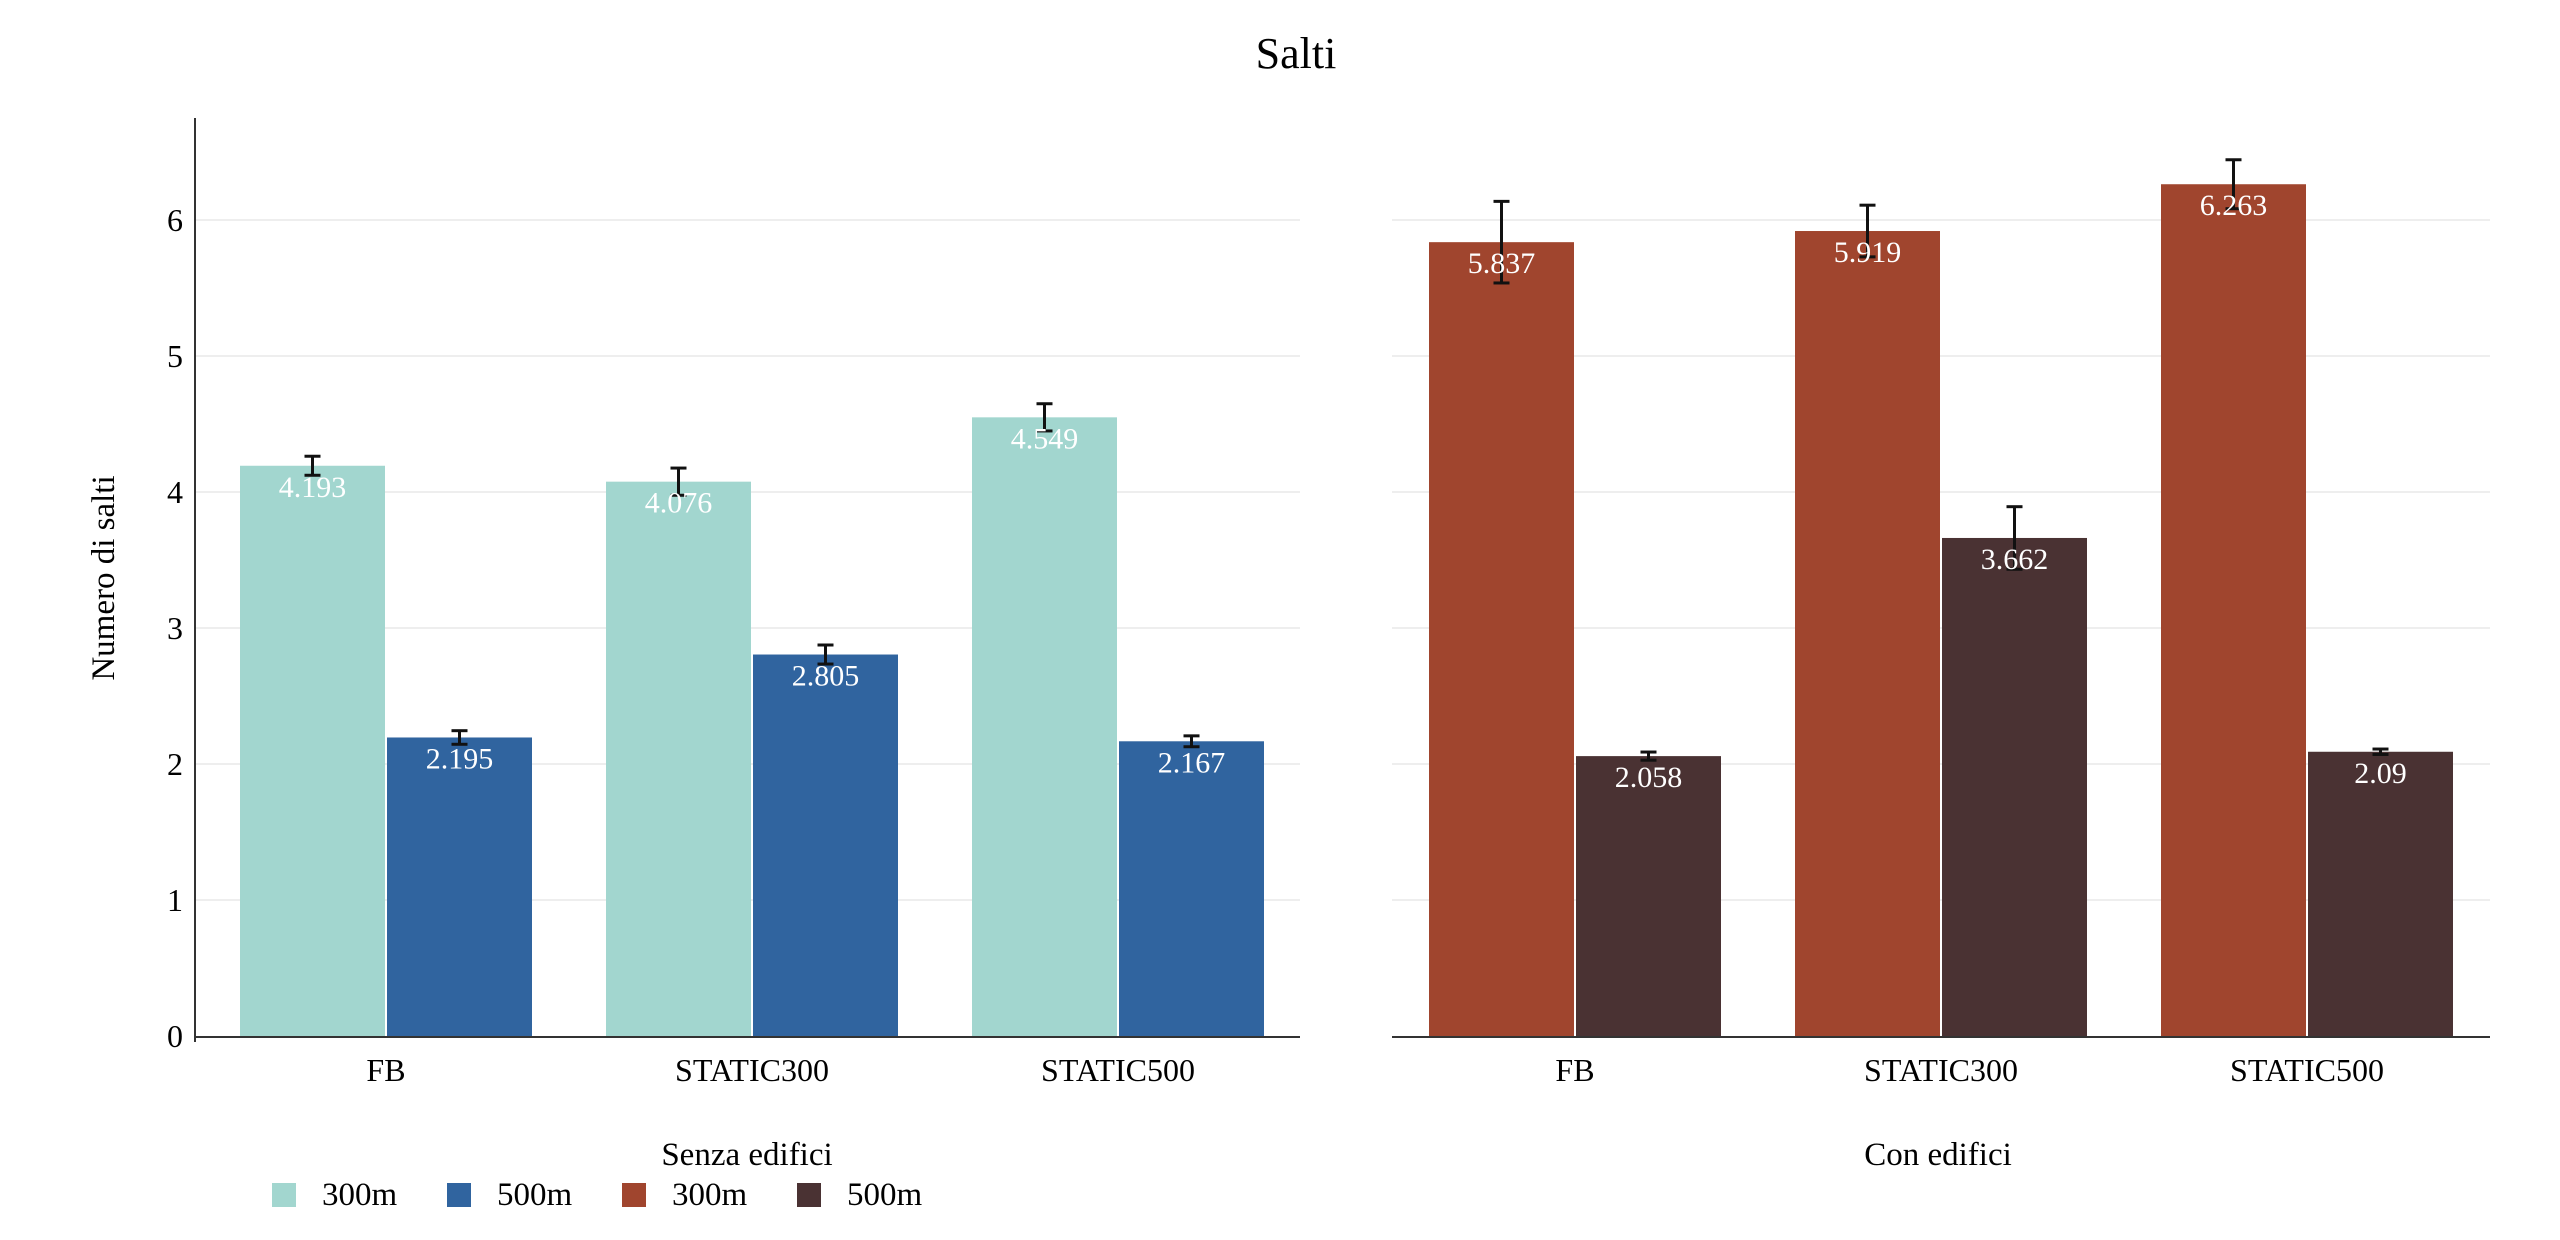 The image size is (2560, 1240). What do you see at coordinates (1192, 762) in the screenshot?
I see `bar-value-label: 2.167` at bounding box center [1192, 762].